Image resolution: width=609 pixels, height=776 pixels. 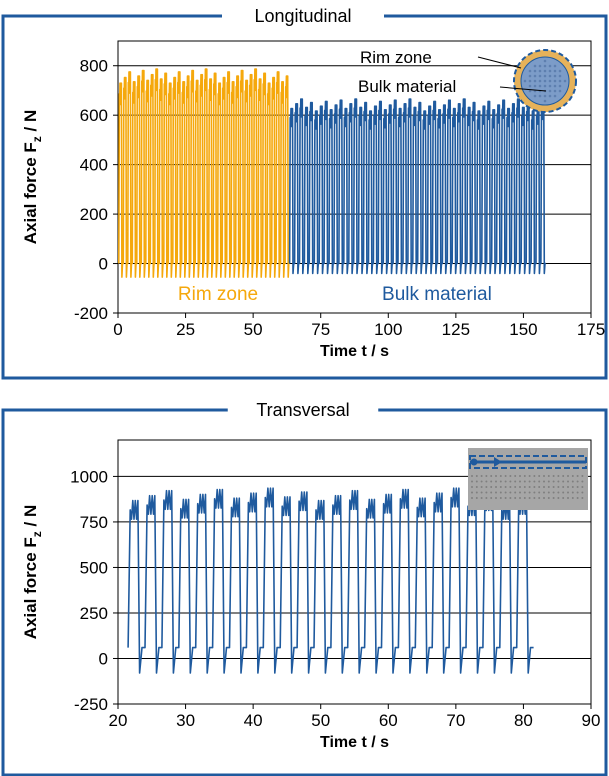 What do you see at coordinates (302, 16) in the screenshot?
I see `panel-title: Longitudinal` at bounding box center [302, 16].